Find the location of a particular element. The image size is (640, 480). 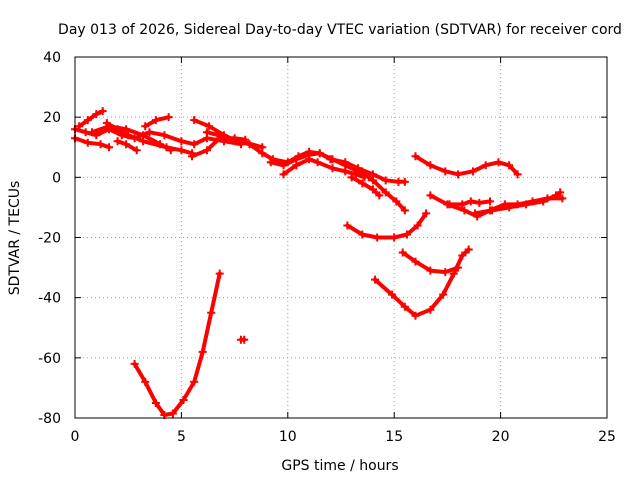

x-tick-label: 10 is located at coordinates (288, 437).